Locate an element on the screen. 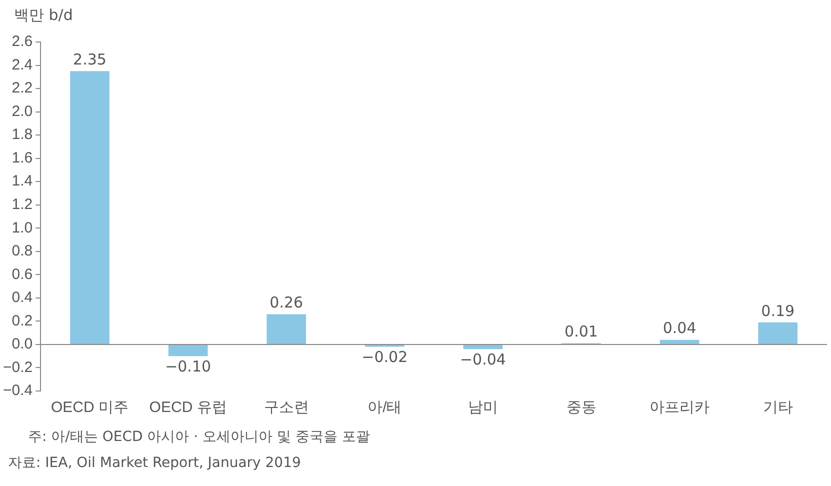  x-tick-label: 기타 is located at coordinates (777, 407).